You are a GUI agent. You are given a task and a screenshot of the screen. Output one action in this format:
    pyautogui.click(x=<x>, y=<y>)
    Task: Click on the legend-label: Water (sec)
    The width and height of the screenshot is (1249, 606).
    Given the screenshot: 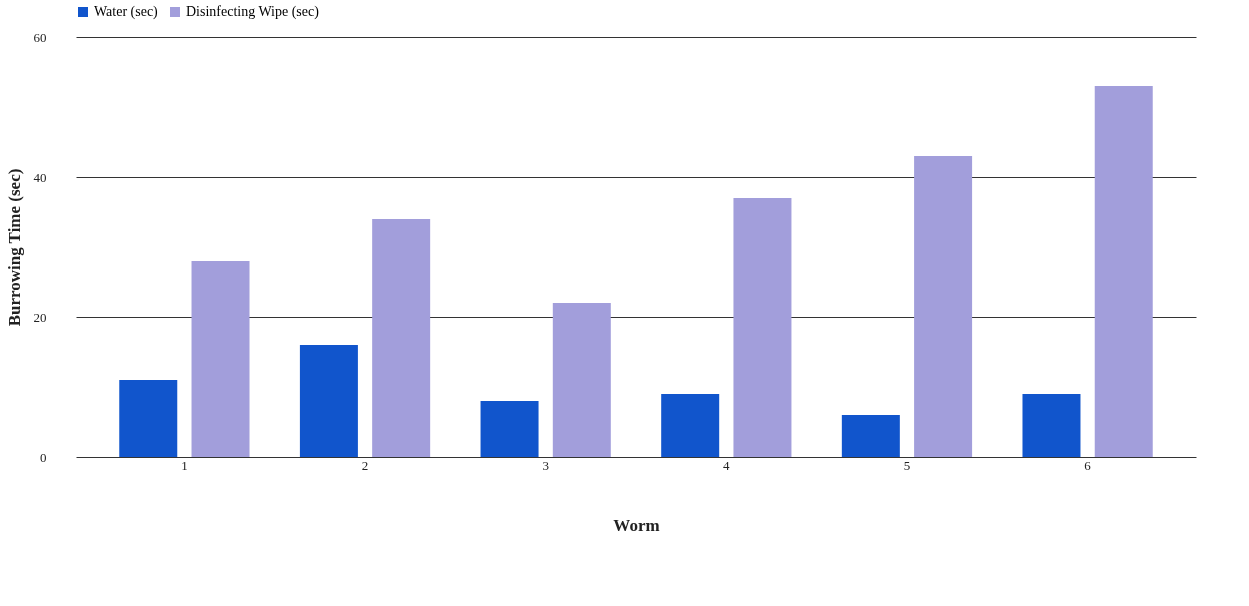 What is the action you would take?
    pyautogui.click(x=126, y=12)
    